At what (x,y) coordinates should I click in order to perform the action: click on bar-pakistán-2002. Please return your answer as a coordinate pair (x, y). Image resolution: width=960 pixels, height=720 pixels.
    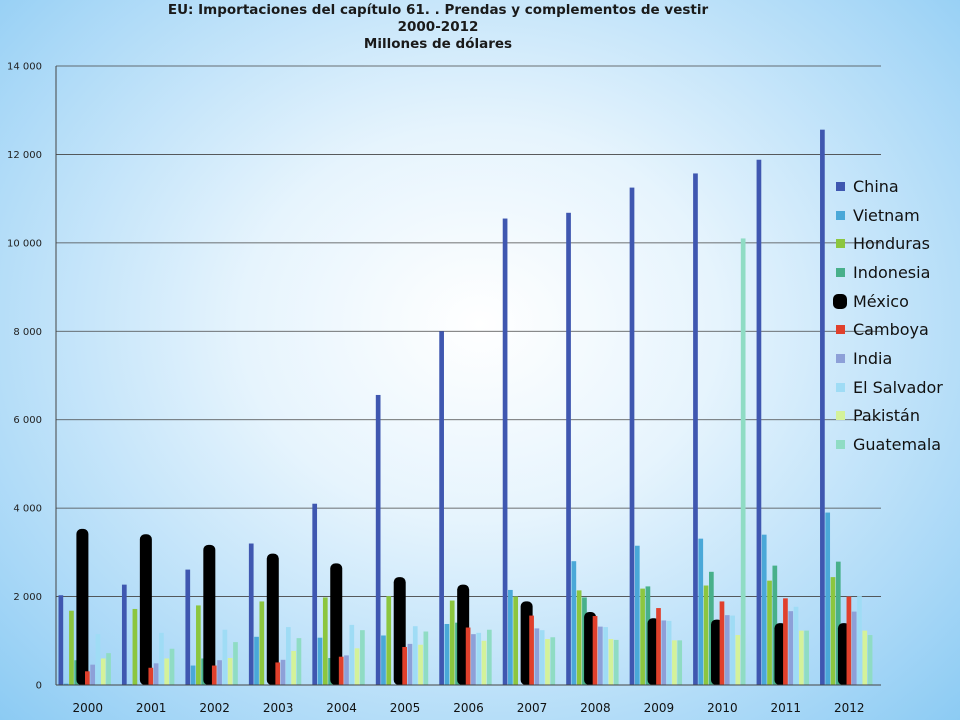
    Looking at the image, I should click on (230, 671).